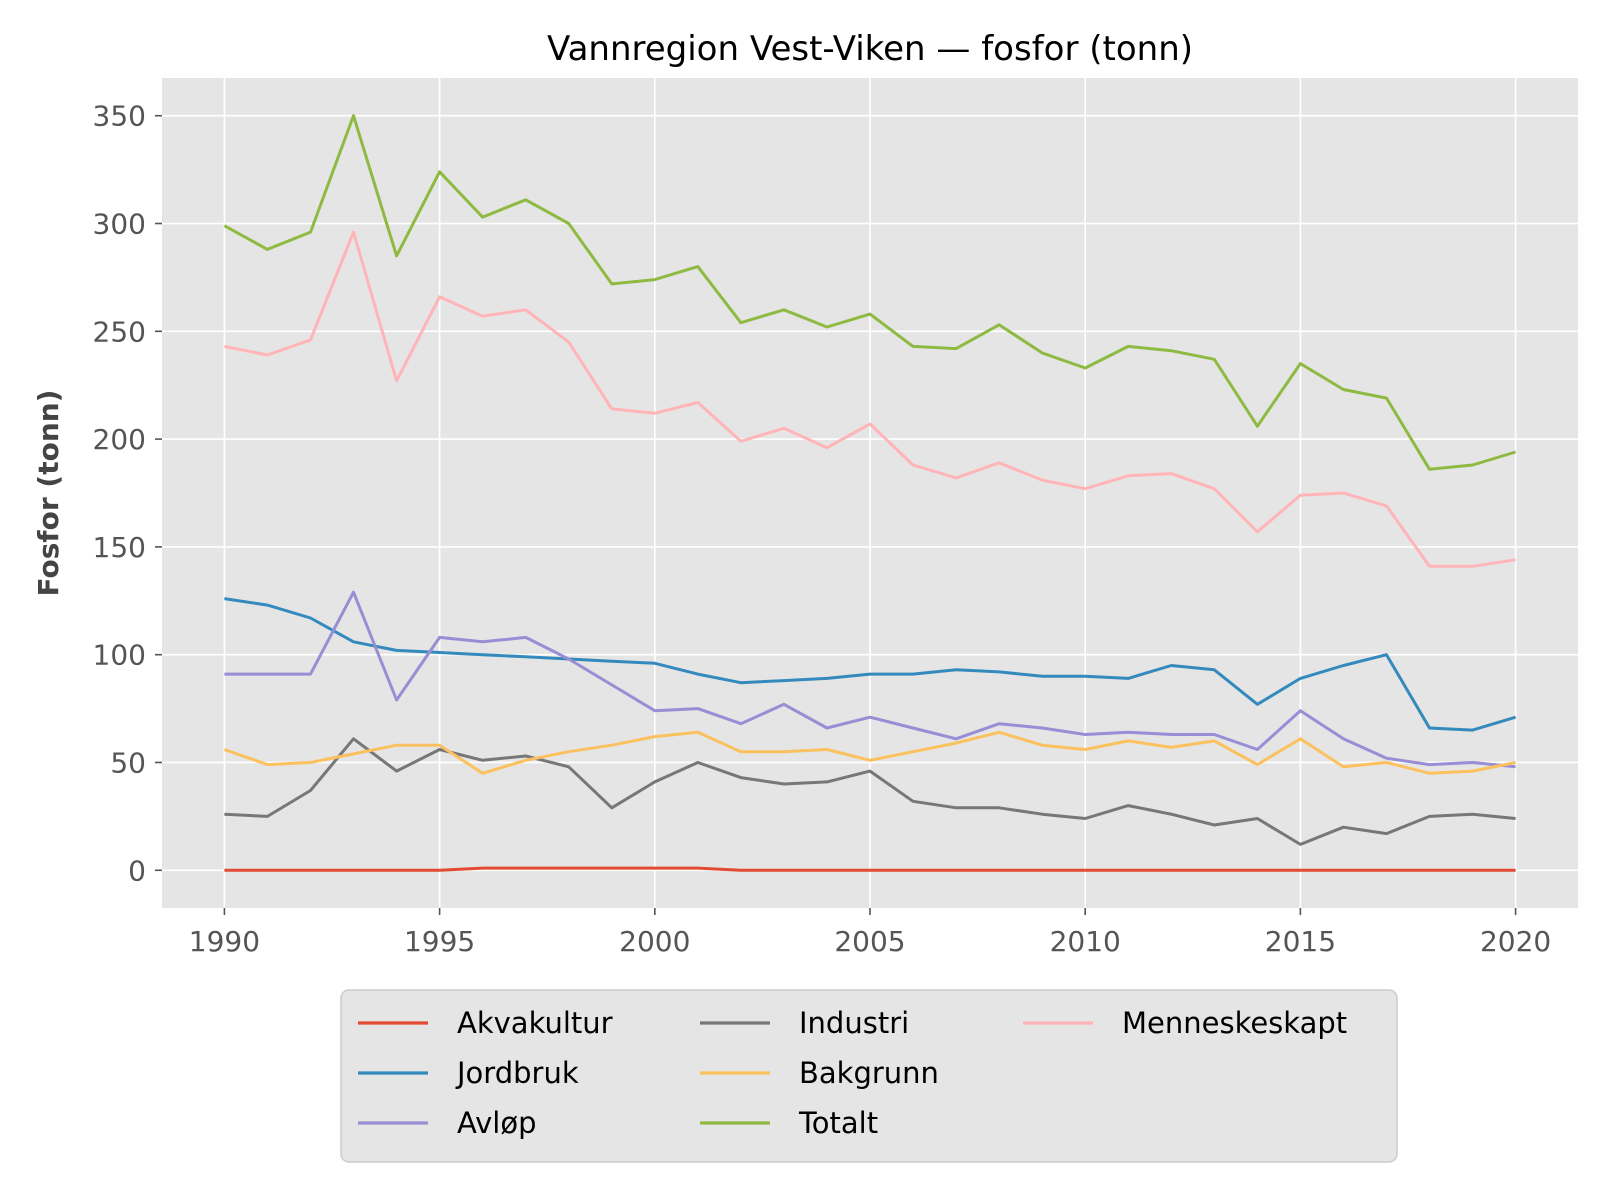 The image size is (1600, 1200). What do you see at coordinates (224, 941) in the screenshot?
I see `x-tick-label: 1990` at bounding box center [224, 941].